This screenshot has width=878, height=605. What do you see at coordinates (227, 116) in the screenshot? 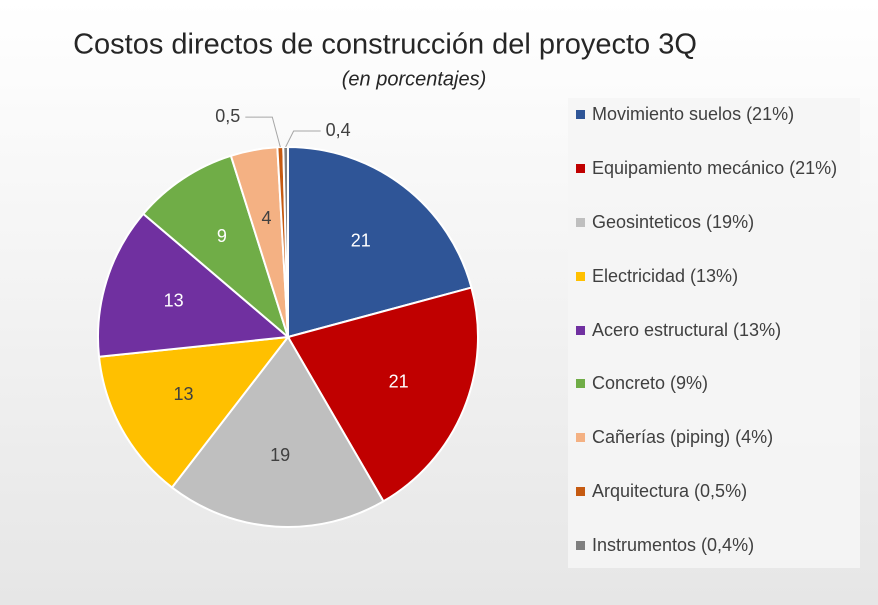
I see `data-label: 0,5` at bounding box center [227, 116].